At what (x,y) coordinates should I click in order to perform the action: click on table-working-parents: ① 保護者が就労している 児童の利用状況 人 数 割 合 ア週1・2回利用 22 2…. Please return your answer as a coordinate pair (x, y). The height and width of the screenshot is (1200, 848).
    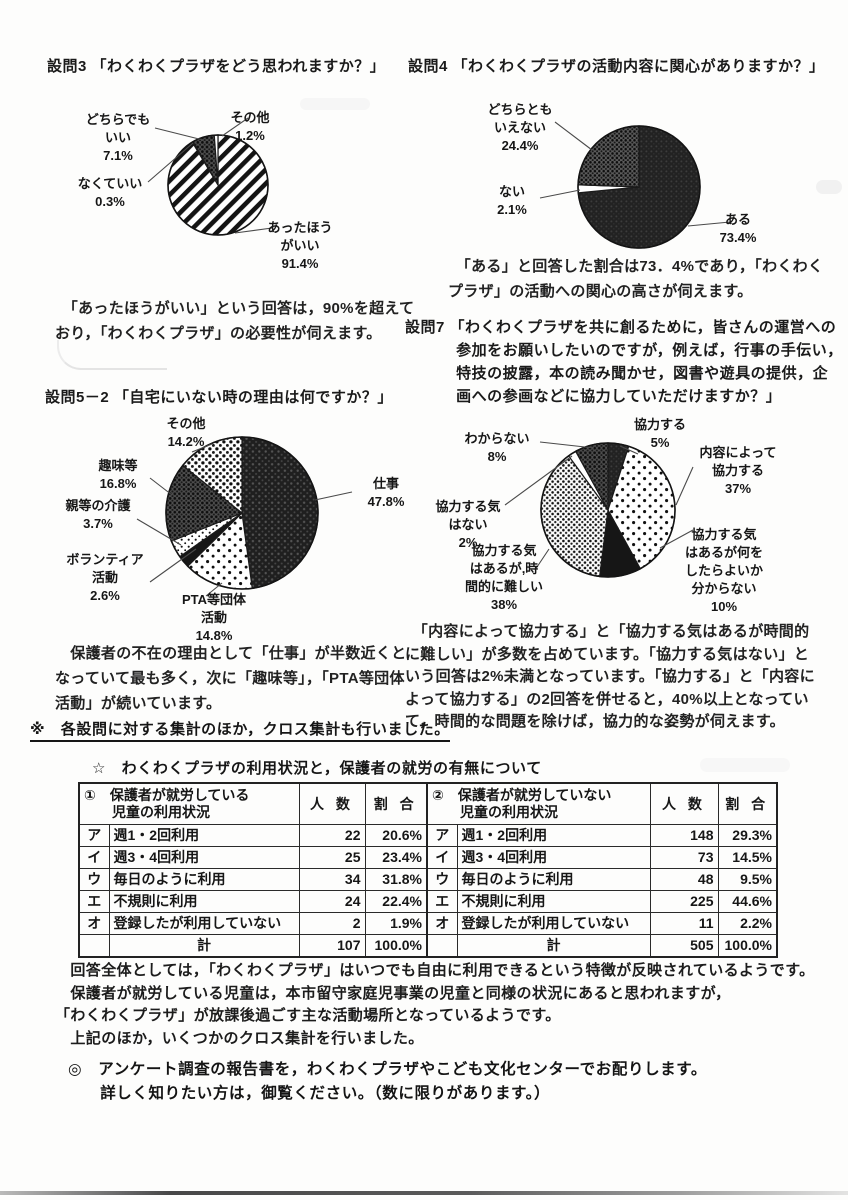
    Looking at the image, I should click on (253, 870).